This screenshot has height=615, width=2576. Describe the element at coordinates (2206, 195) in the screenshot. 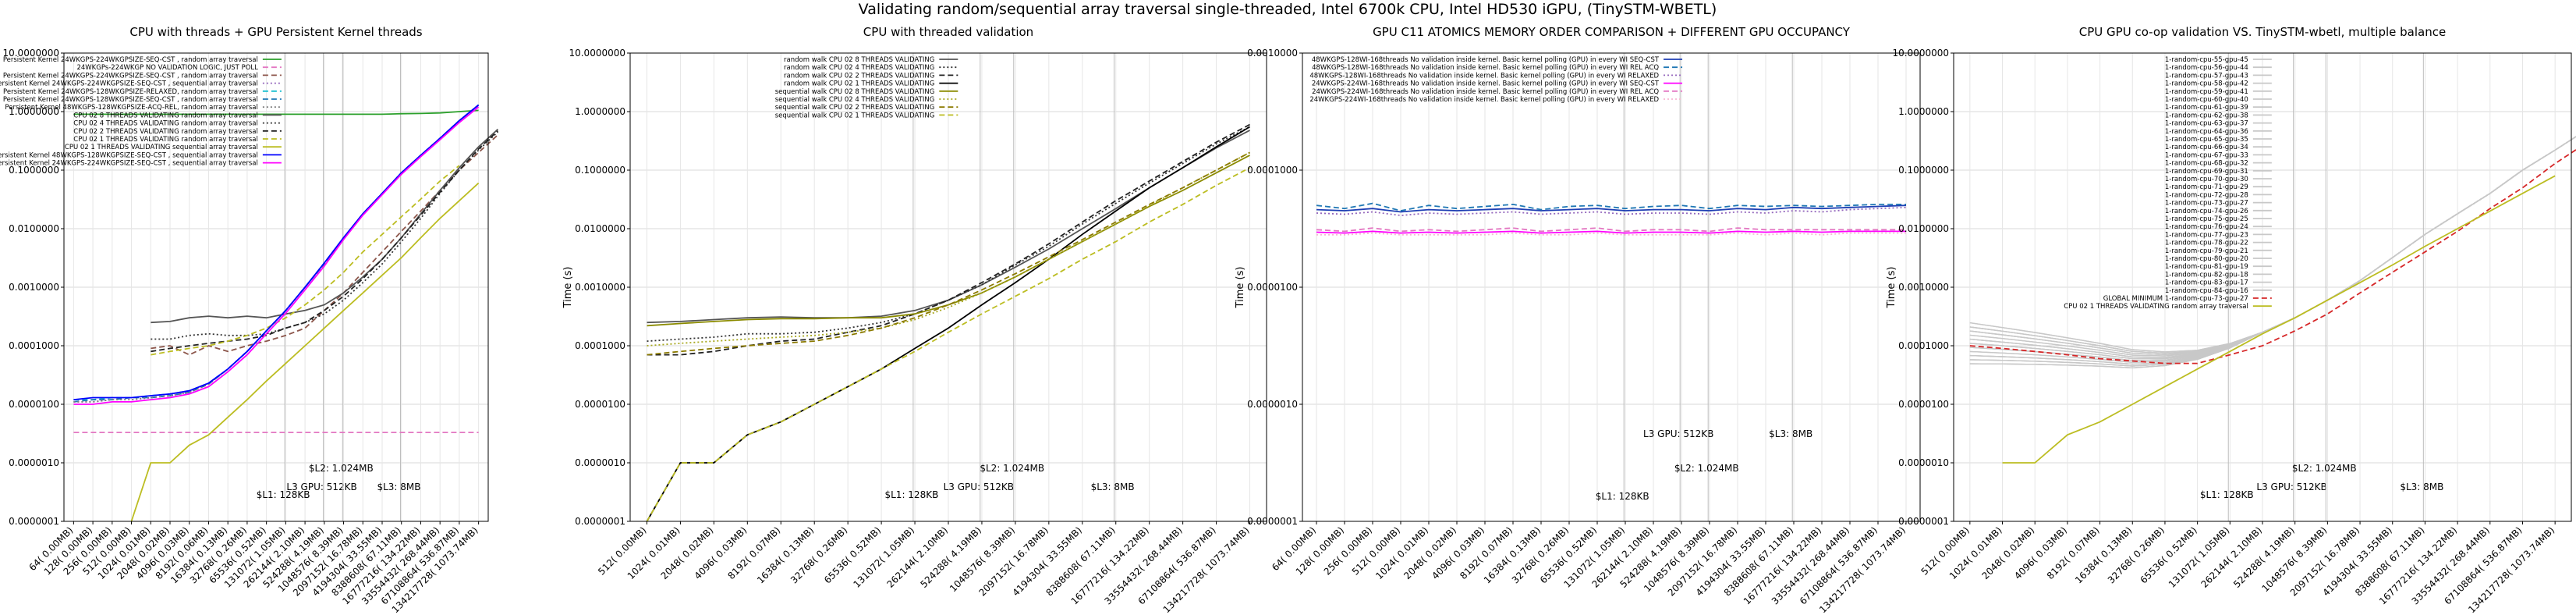

I see `legend-label: 1-random-cpu-72-gpu-28` at that location.